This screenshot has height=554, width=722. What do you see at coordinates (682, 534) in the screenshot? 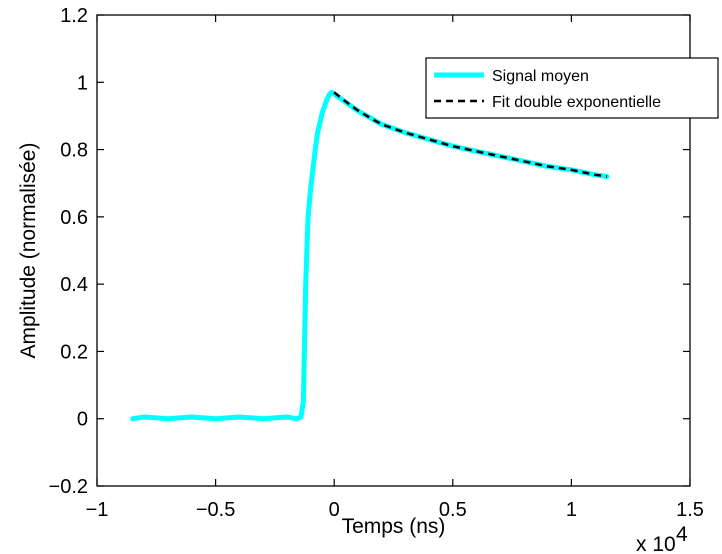
I see `x-multiplier-exponent: 4` at bounding box center [682, 534].